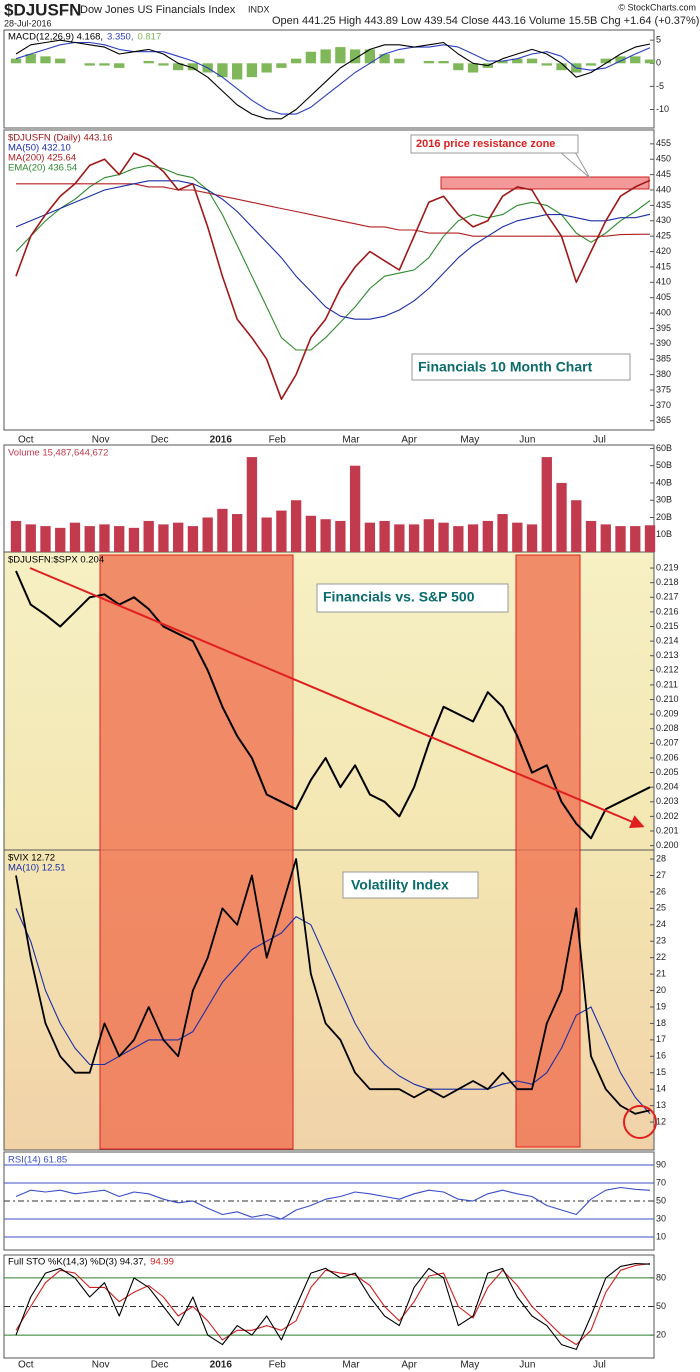 Image resolution: width=700 pixels, height=1372 pixels. What do you see at coordinates (667, 597) in the screenshot?
I see `y-tick-label: 0.217` at bounding box center [667, 597].